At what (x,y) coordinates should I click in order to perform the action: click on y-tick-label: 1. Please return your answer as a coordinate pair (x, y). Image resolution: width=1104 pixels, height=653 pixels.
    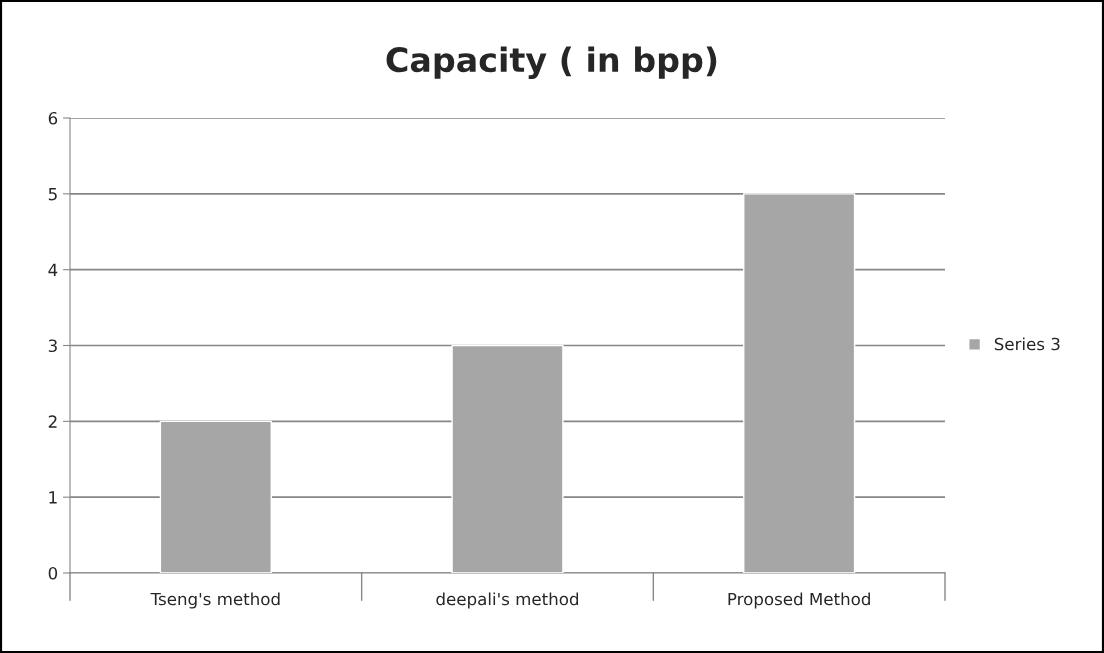
    Looking at the image, I should click on (53, 497).